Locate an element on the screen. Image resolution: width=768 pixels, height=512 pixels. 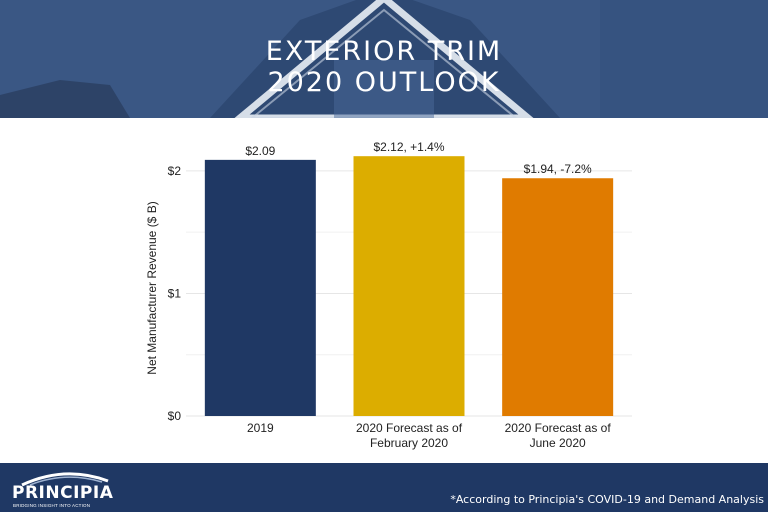
x-tick-label: 2019 is located at coordinates (260, 428).